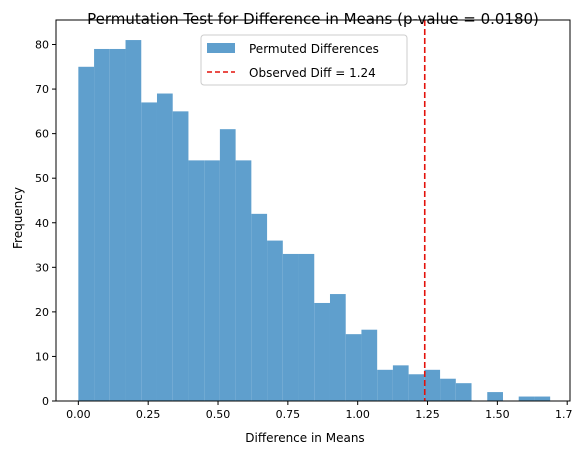  I want to click on x-tick-label: 0.25, so click(148, 414).